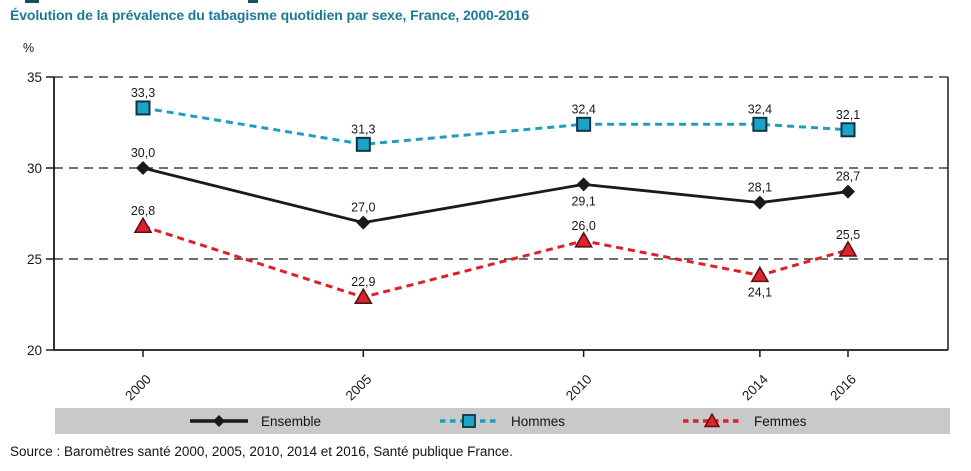  I want to click on data-label: 31,3, so click(363, 129).